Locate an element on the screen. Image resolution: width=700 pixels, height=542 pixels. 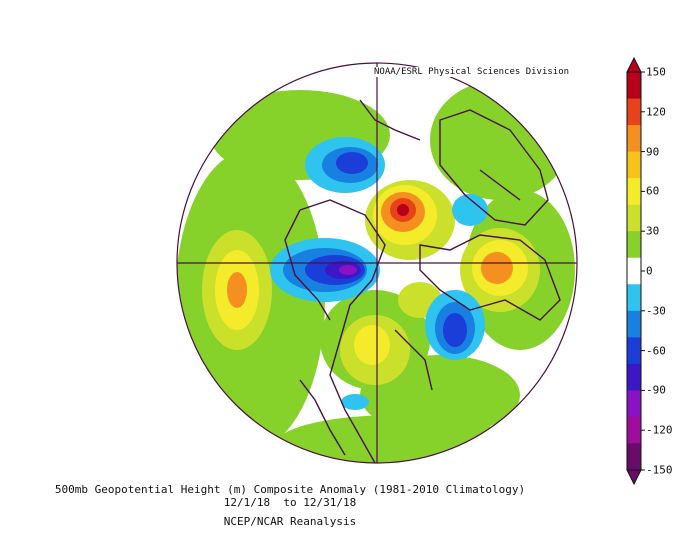
colorbar-tick-label: 0 is located at coordinates (649, 271).